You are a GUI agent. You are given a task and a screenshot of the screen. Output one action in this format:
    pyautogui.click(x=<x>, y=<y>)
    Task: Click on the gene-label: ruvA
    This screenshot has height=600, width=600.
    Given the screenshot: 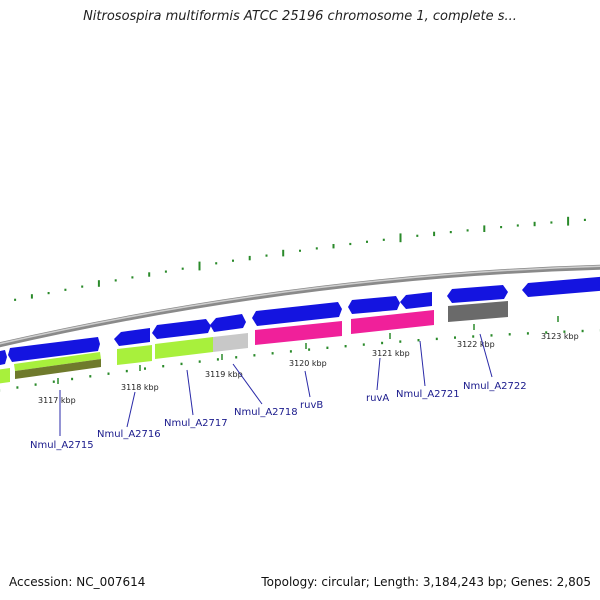 What is the action you would take?
    pyautogui.click(x=377, y=398)
    